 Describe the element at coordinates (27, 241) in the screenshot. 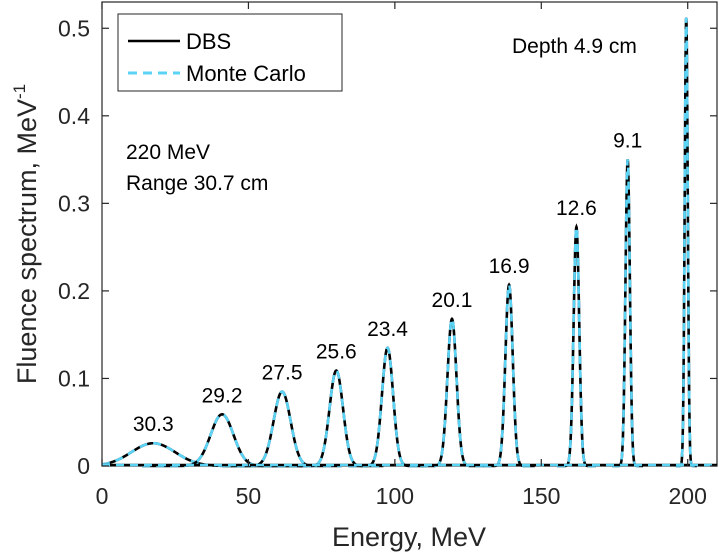

I see `y-axis-label-main: Fluence spectrum, MeV` at that location.